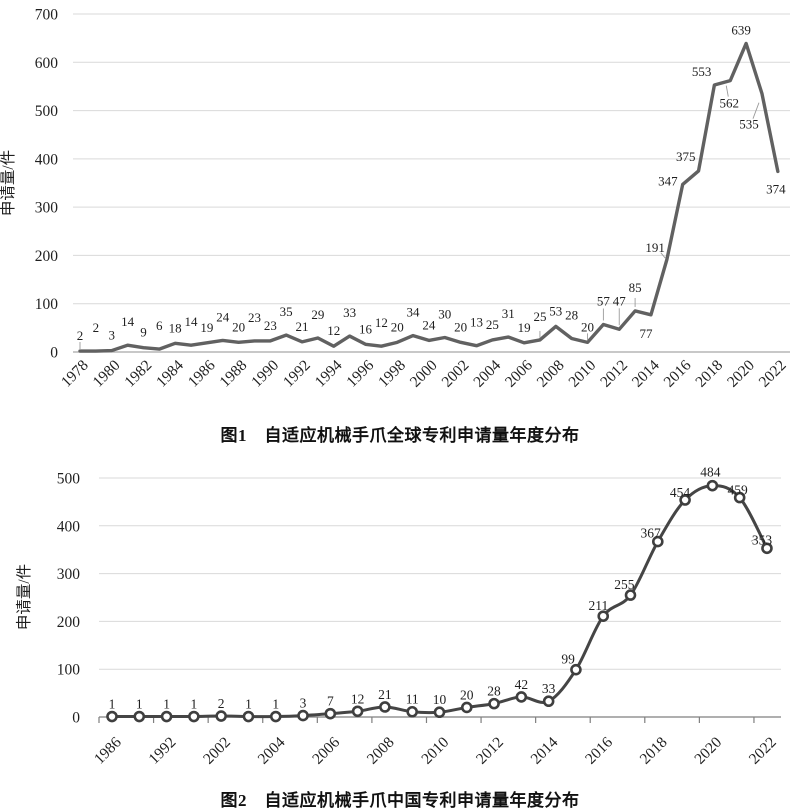 Image resolution: width=800 pixels, height=812 pixels. I want to click on svg-text: 14, so click(192, 321).